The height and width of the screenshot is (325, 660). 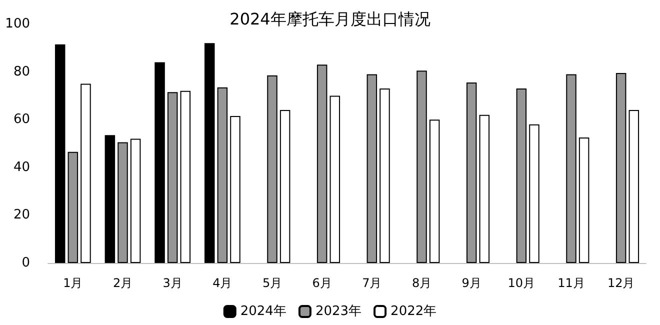 What do you see at coordinates (21, 120) in the screenshot?
I see `y-tick-label: 60` at bounding box center [21, 120].